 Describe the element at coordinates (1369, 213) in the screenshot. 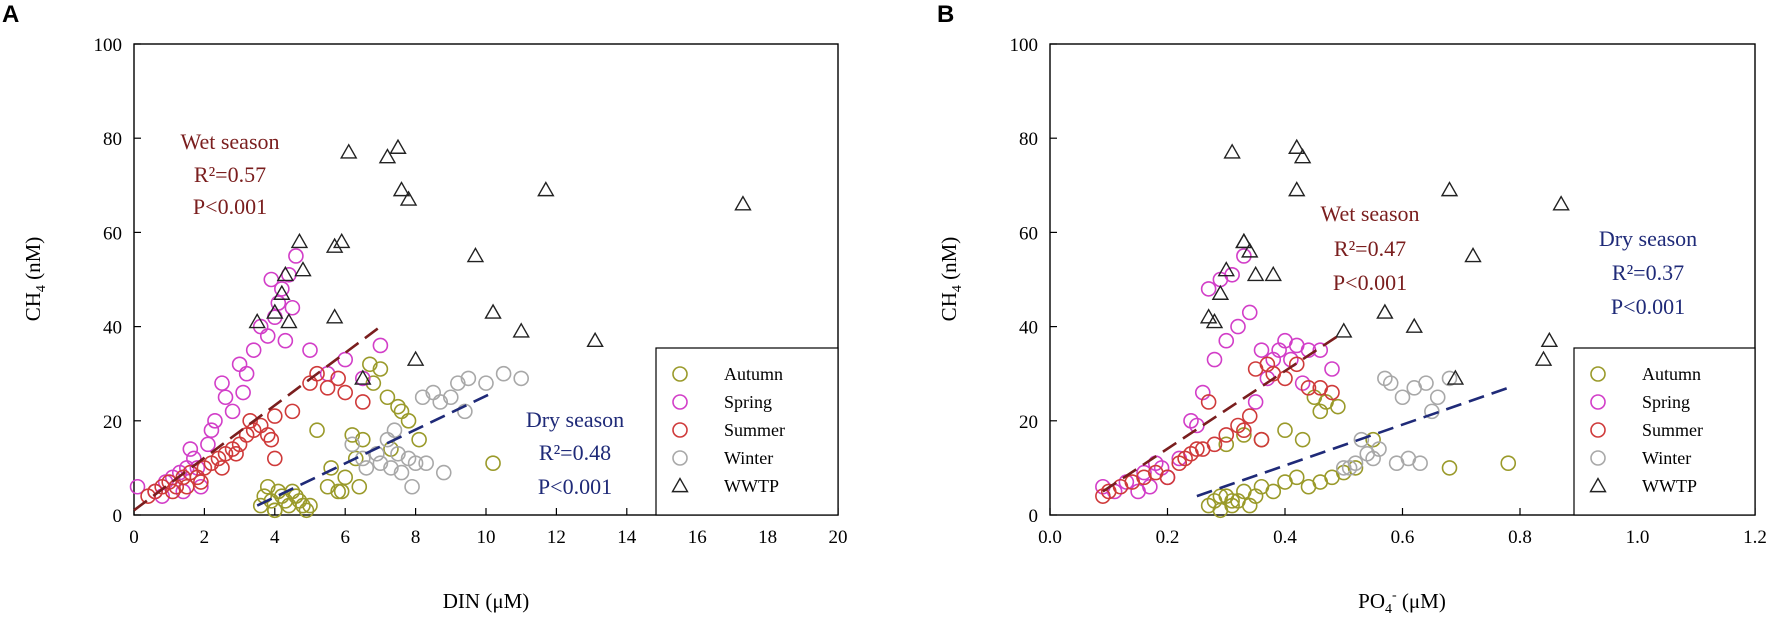

I see `wet-title-b: Wet season` at that location.